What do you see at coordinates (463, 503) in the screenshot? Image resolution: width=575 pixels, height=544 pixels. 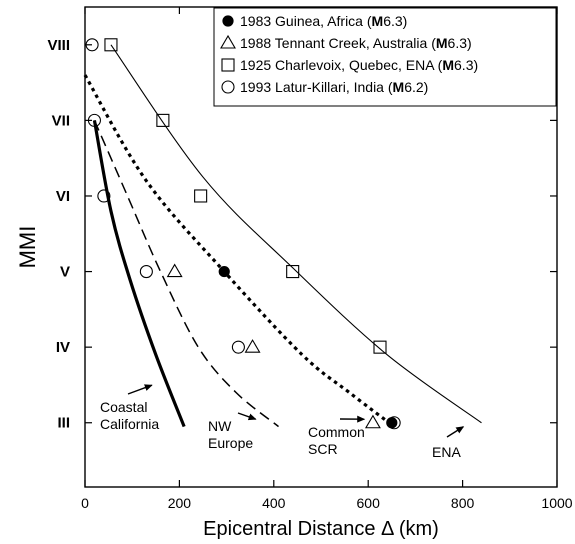 I see `x-tick-label: 800` at bounding box center [463, 503].